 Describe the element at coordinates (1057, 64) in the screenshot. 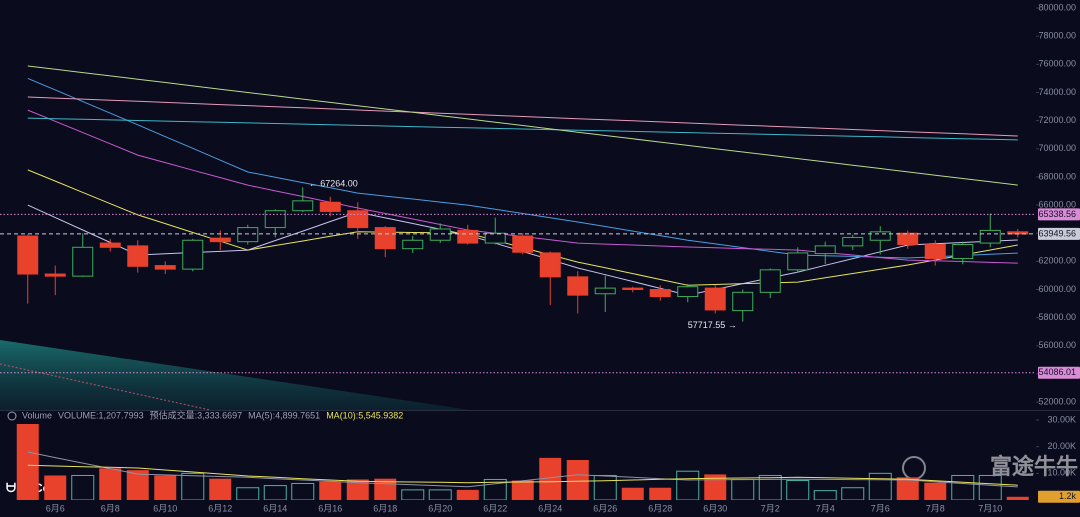

I see `y-tick-label: 76000.00` at that location.